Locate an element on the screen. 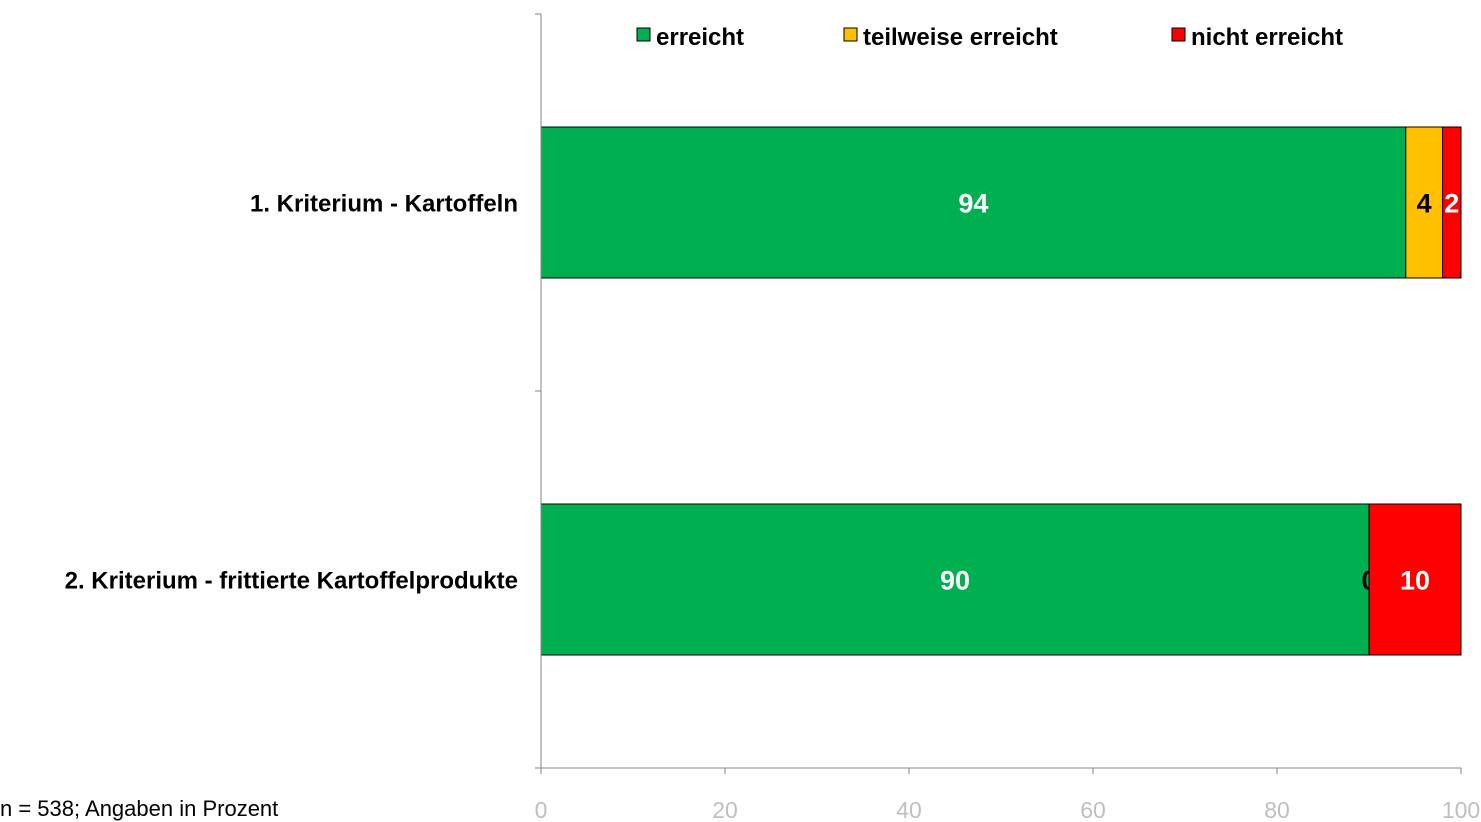  data-label: 2 is located at coordinates (1451, 204).